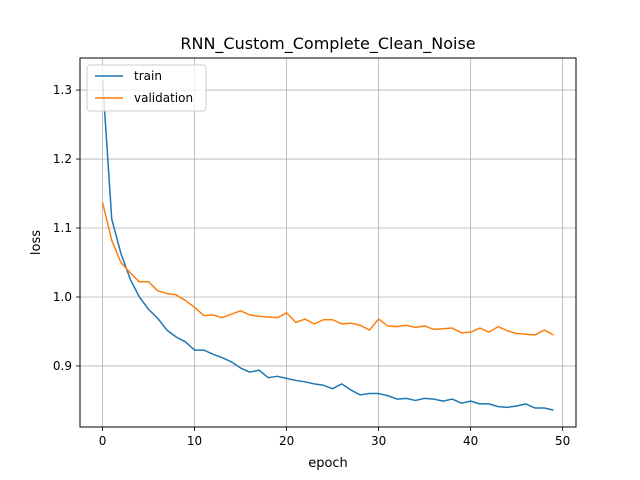  What do you see at coordinates (163, 98) in the screenshot?
I see `legend-label-validation: validation` at bounding box center [163, 98].